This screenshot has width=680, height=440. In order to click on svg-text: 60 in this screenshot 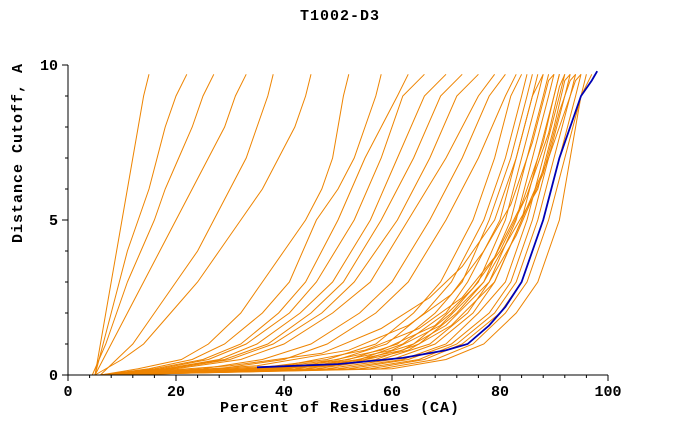, I will do `click(392, 392)`.